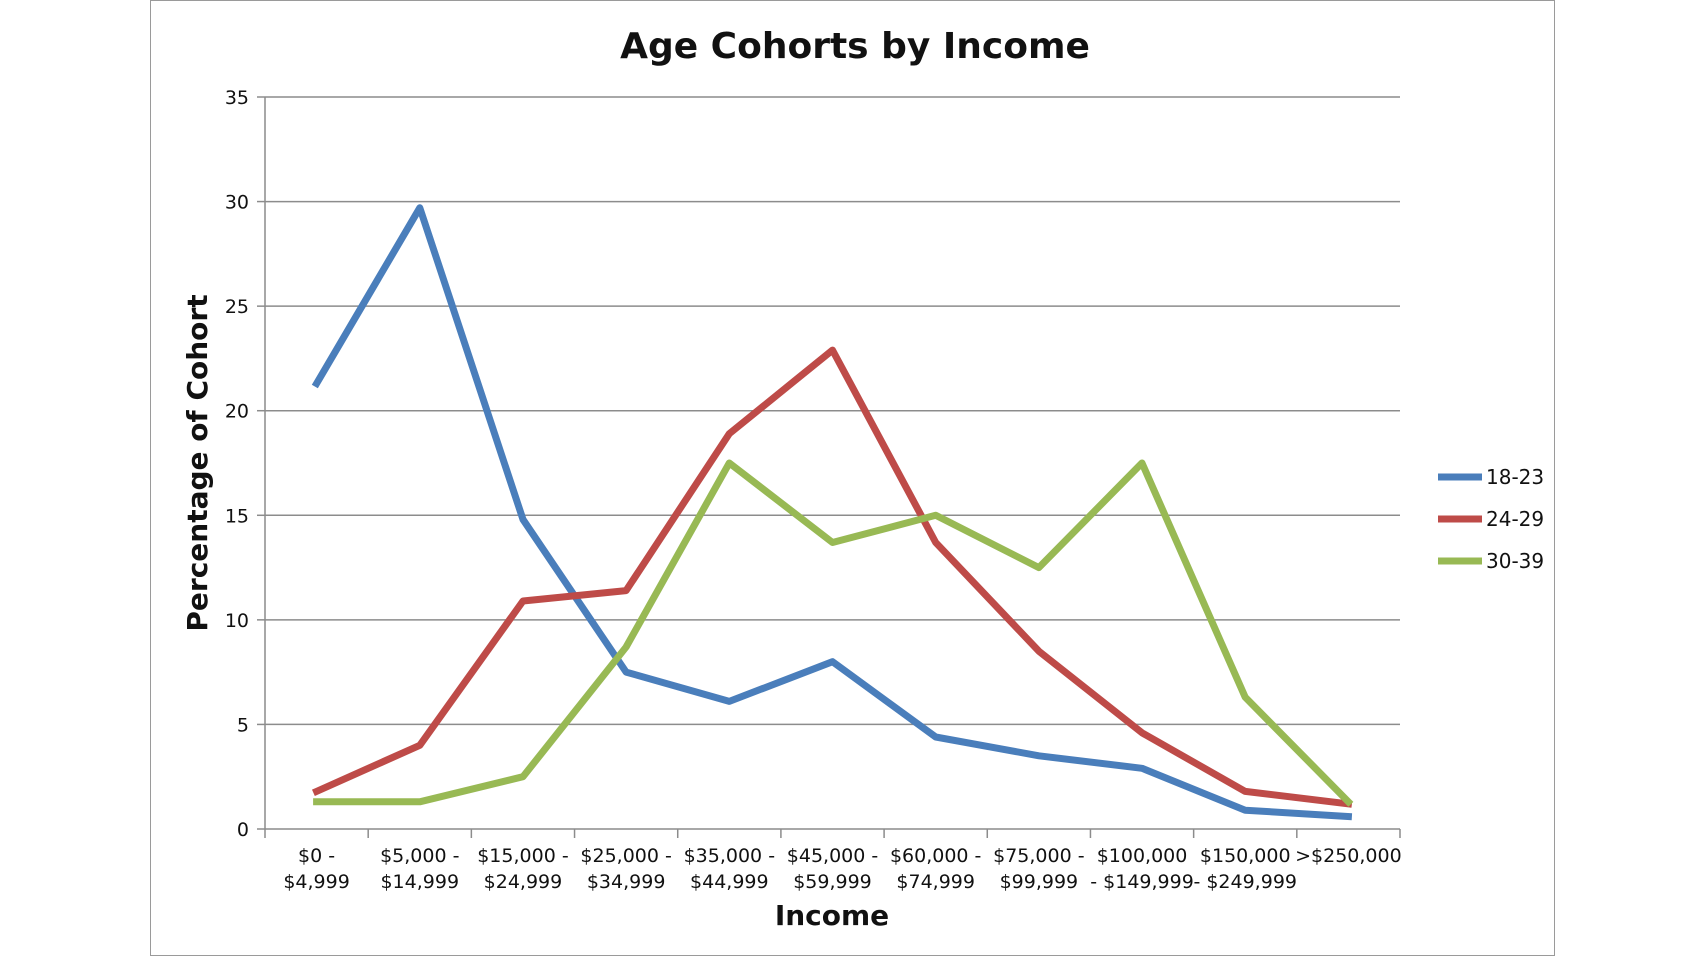 The height and width of the screenshot is (957, 1700). Describe the element at coordinates (935, 869) in the screenshot. I see `x-tick-label: $60,000 -$74,999` at that location.